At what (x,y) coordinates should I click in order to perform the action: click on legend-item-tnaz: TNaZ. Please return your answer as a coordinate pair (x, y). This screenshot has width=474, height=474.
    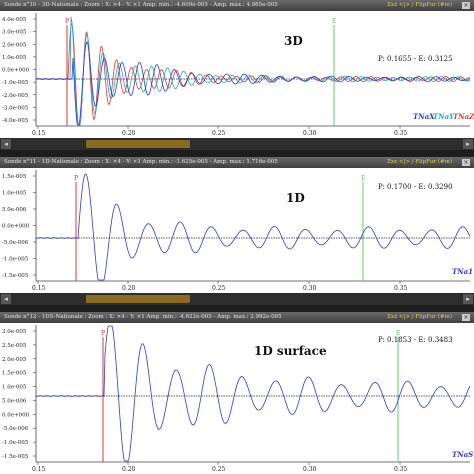
    Looking at the image, I should click on (463, 116).